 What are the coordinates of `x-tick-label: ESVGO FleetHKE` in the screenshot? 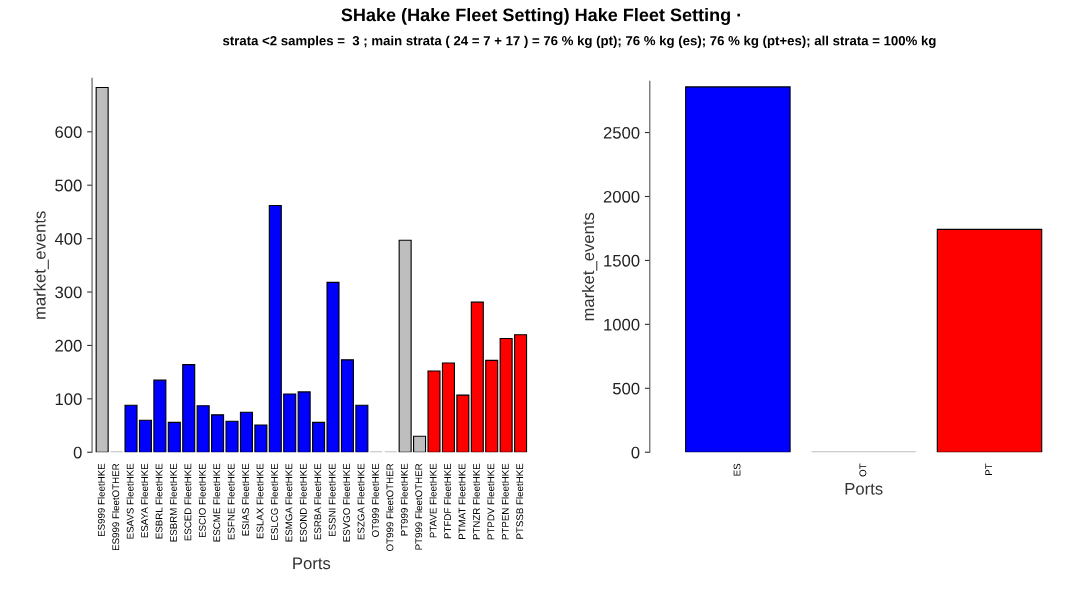 It's located at (346, 502).